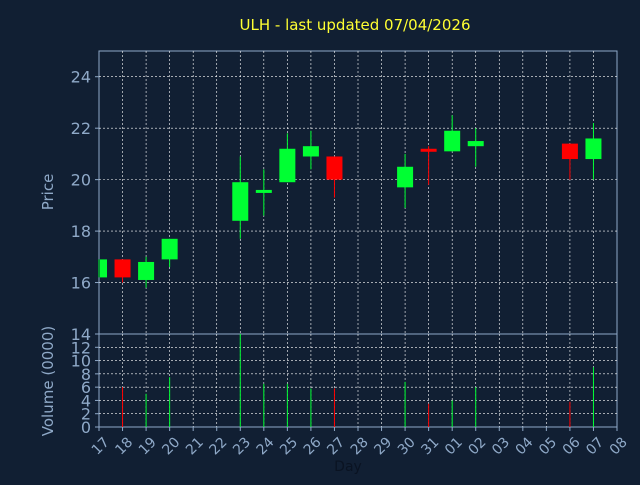  Describe the element at coordinates (313, 446) in the screenshot. I see `x-tick-label: 26` at that location.